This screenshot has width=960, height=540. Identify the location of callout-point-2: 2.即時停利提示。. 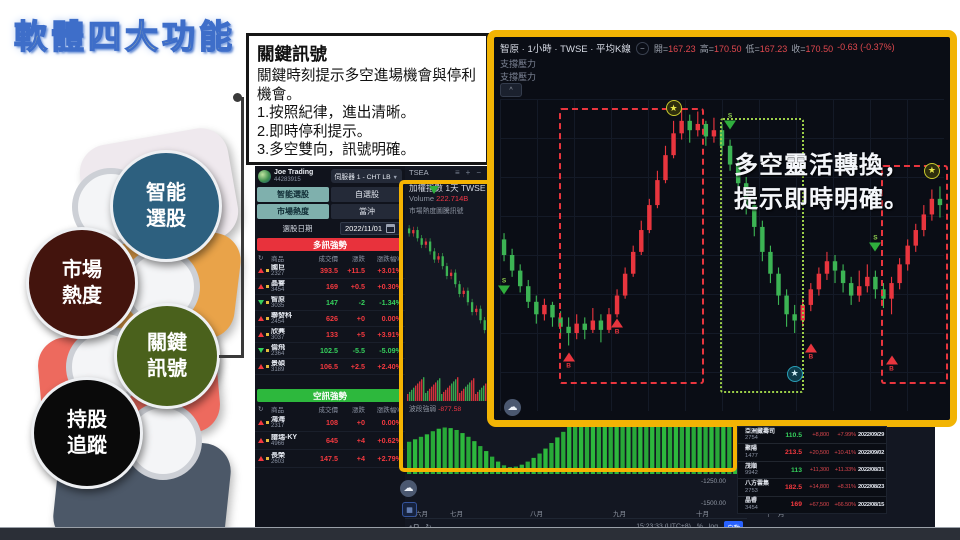
(314, 131).